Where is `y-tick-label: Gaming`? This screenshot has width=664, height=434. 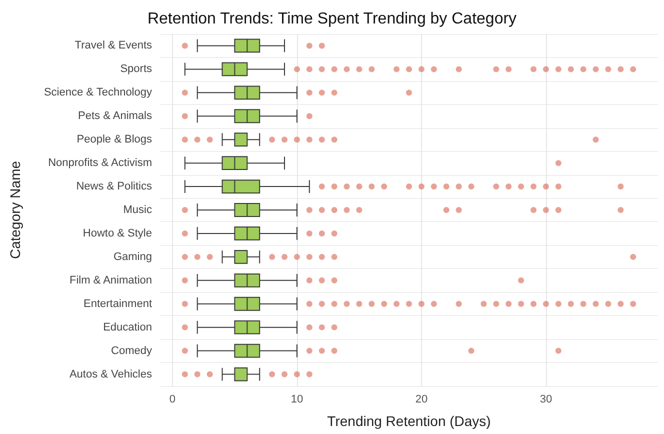 y-tick-label: Gaming is located at coordinates (132, 256).